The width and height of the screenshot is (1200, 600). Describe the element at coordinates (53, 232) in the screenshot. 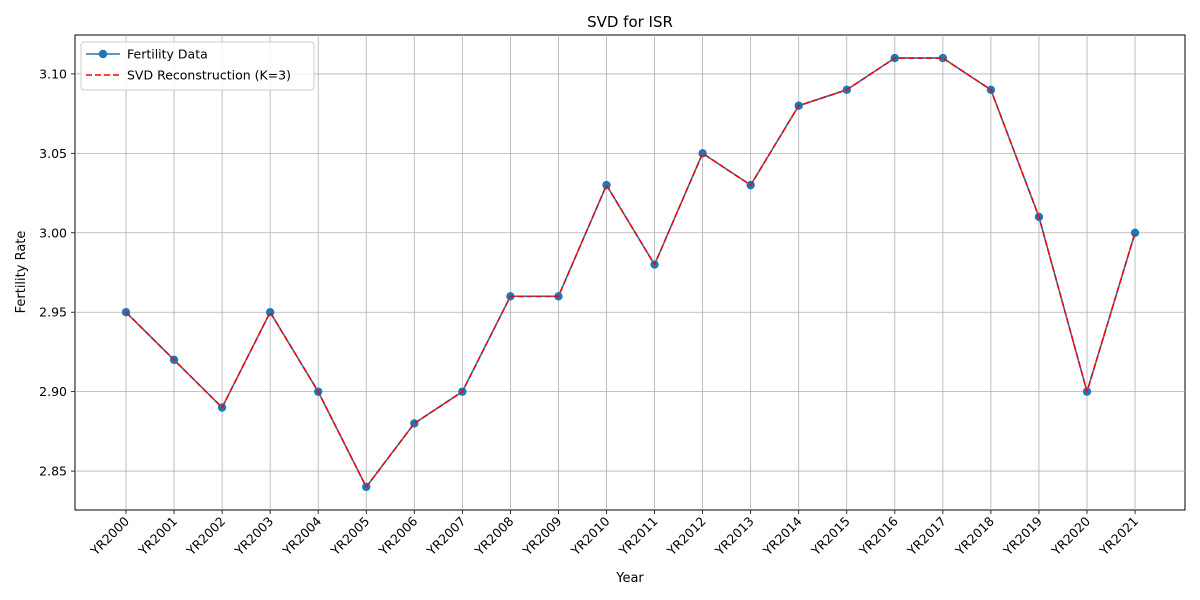

I see `y-tick-label: 3.00` at that location.